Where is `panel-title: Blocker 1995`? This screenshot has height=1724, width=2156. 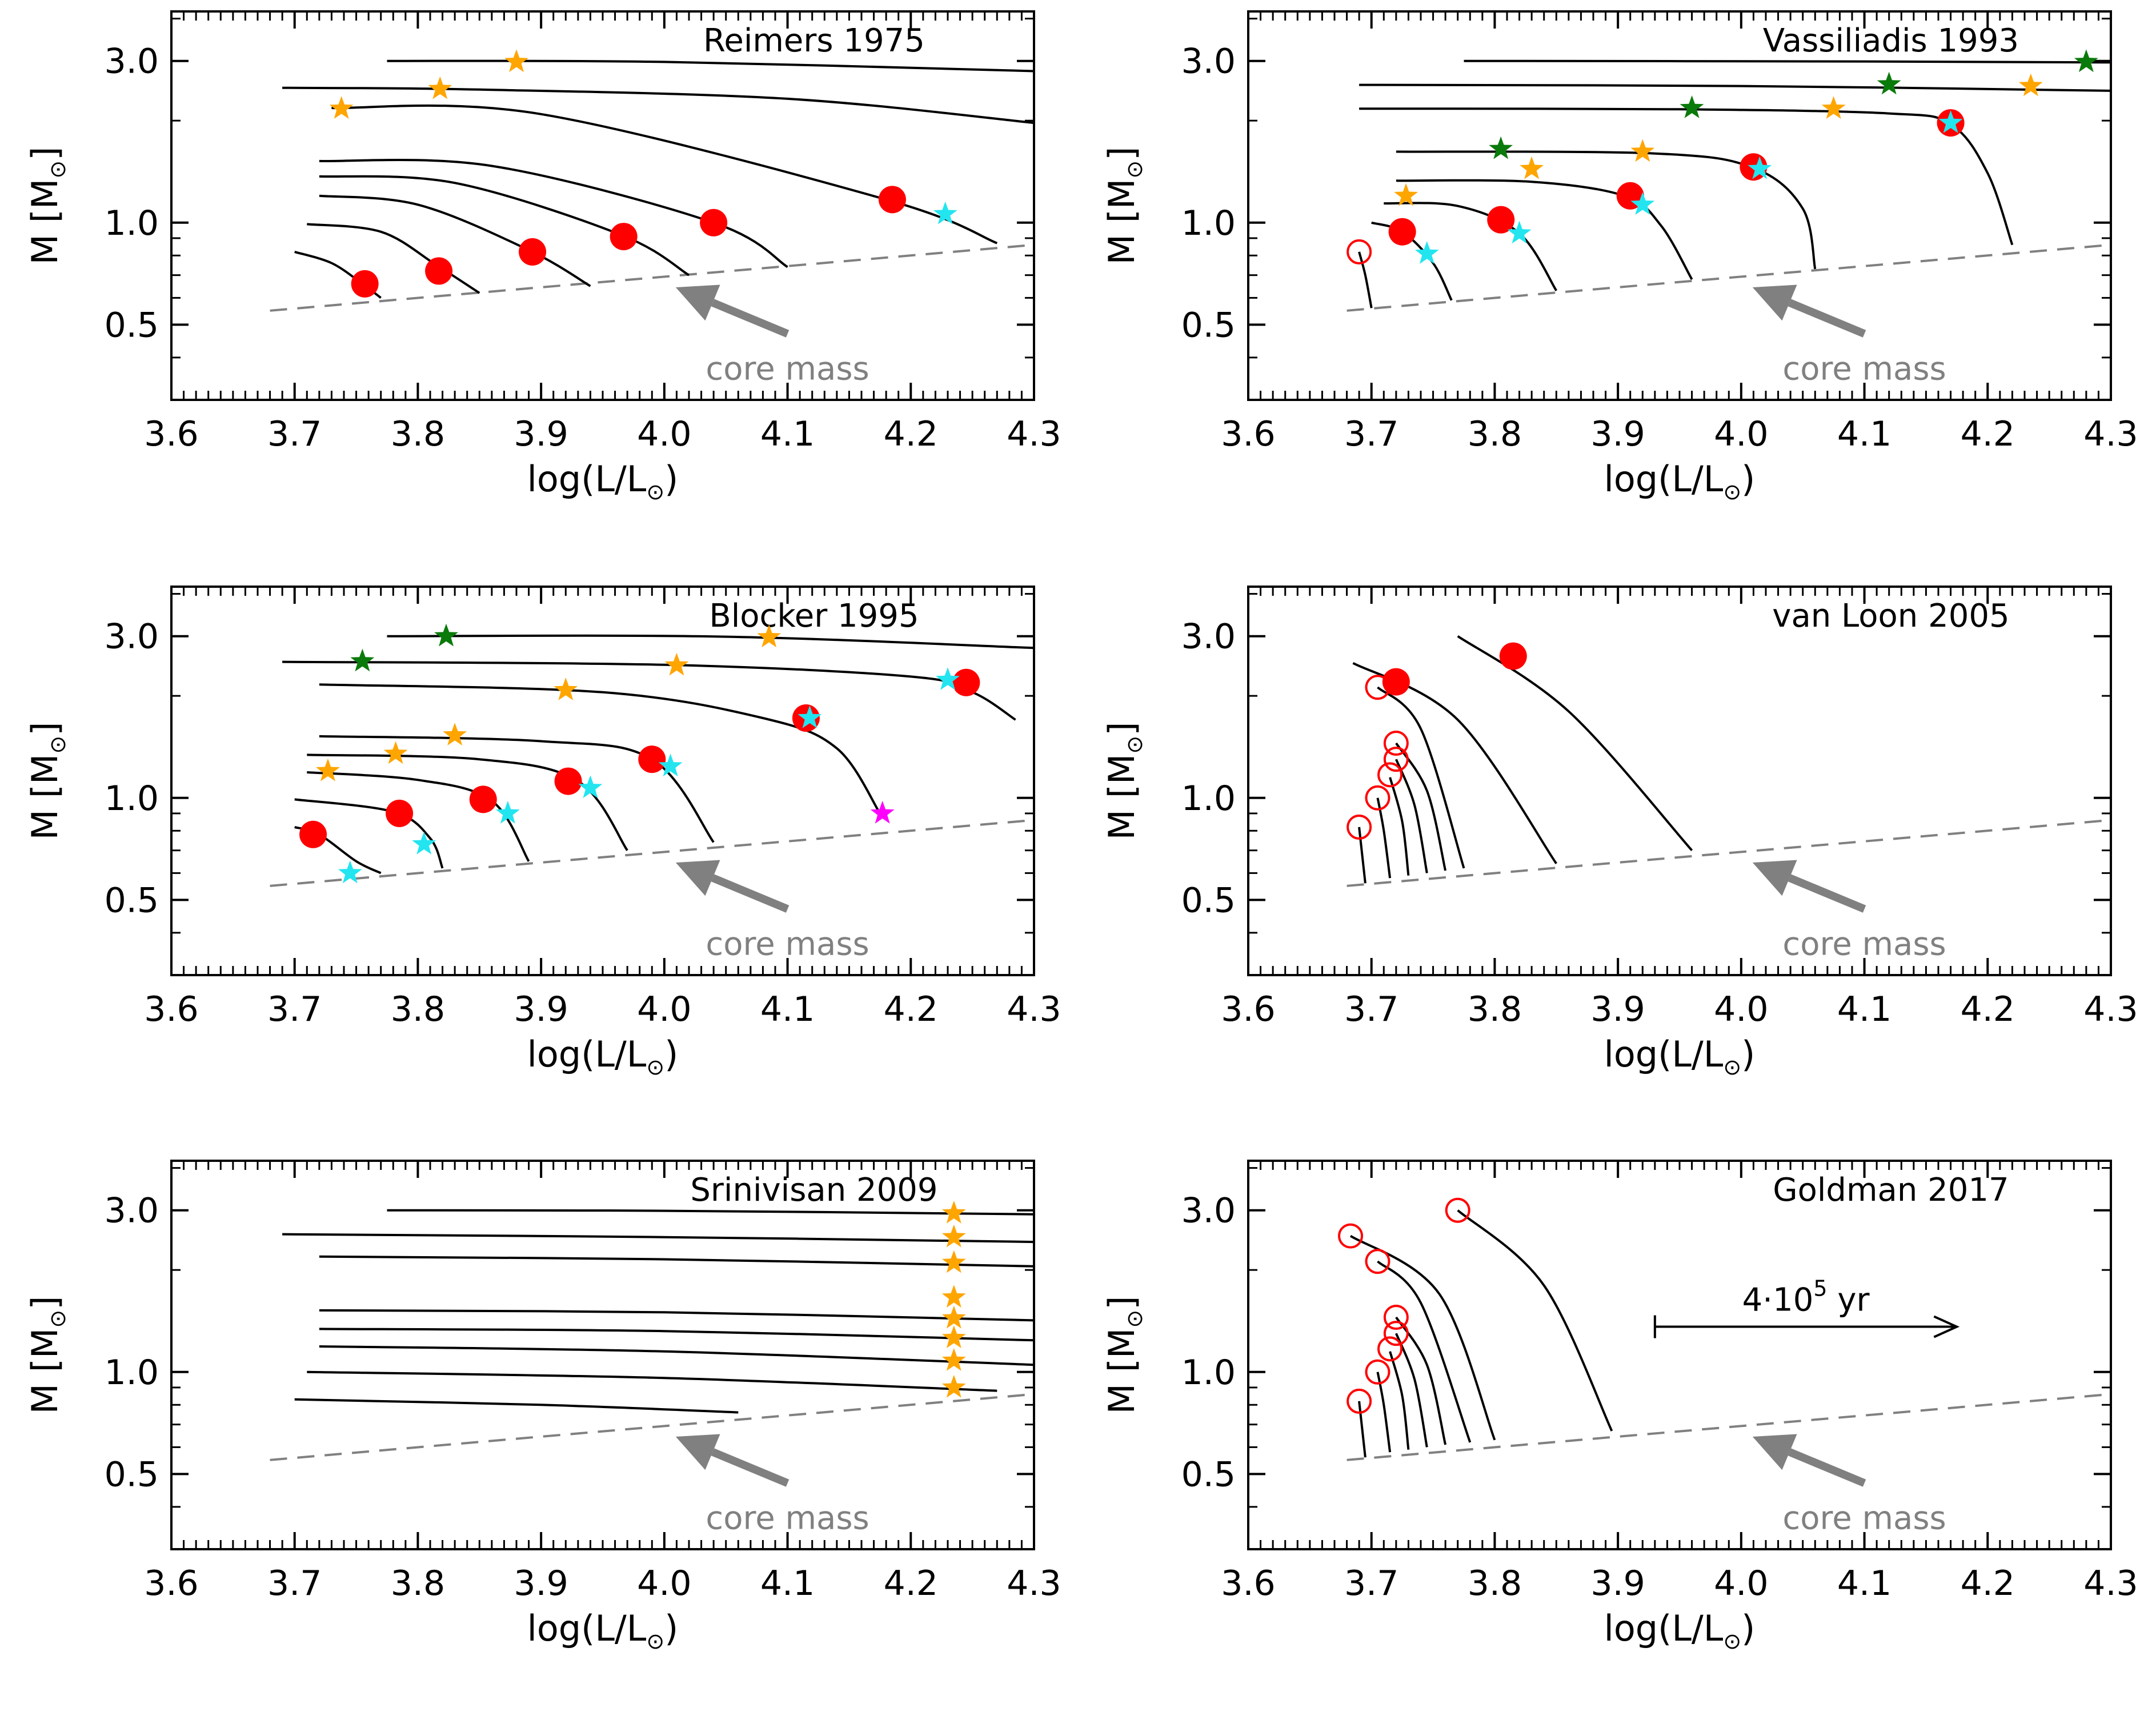
panel-title: Blocker 1995 is located at coordinates (814, 616).